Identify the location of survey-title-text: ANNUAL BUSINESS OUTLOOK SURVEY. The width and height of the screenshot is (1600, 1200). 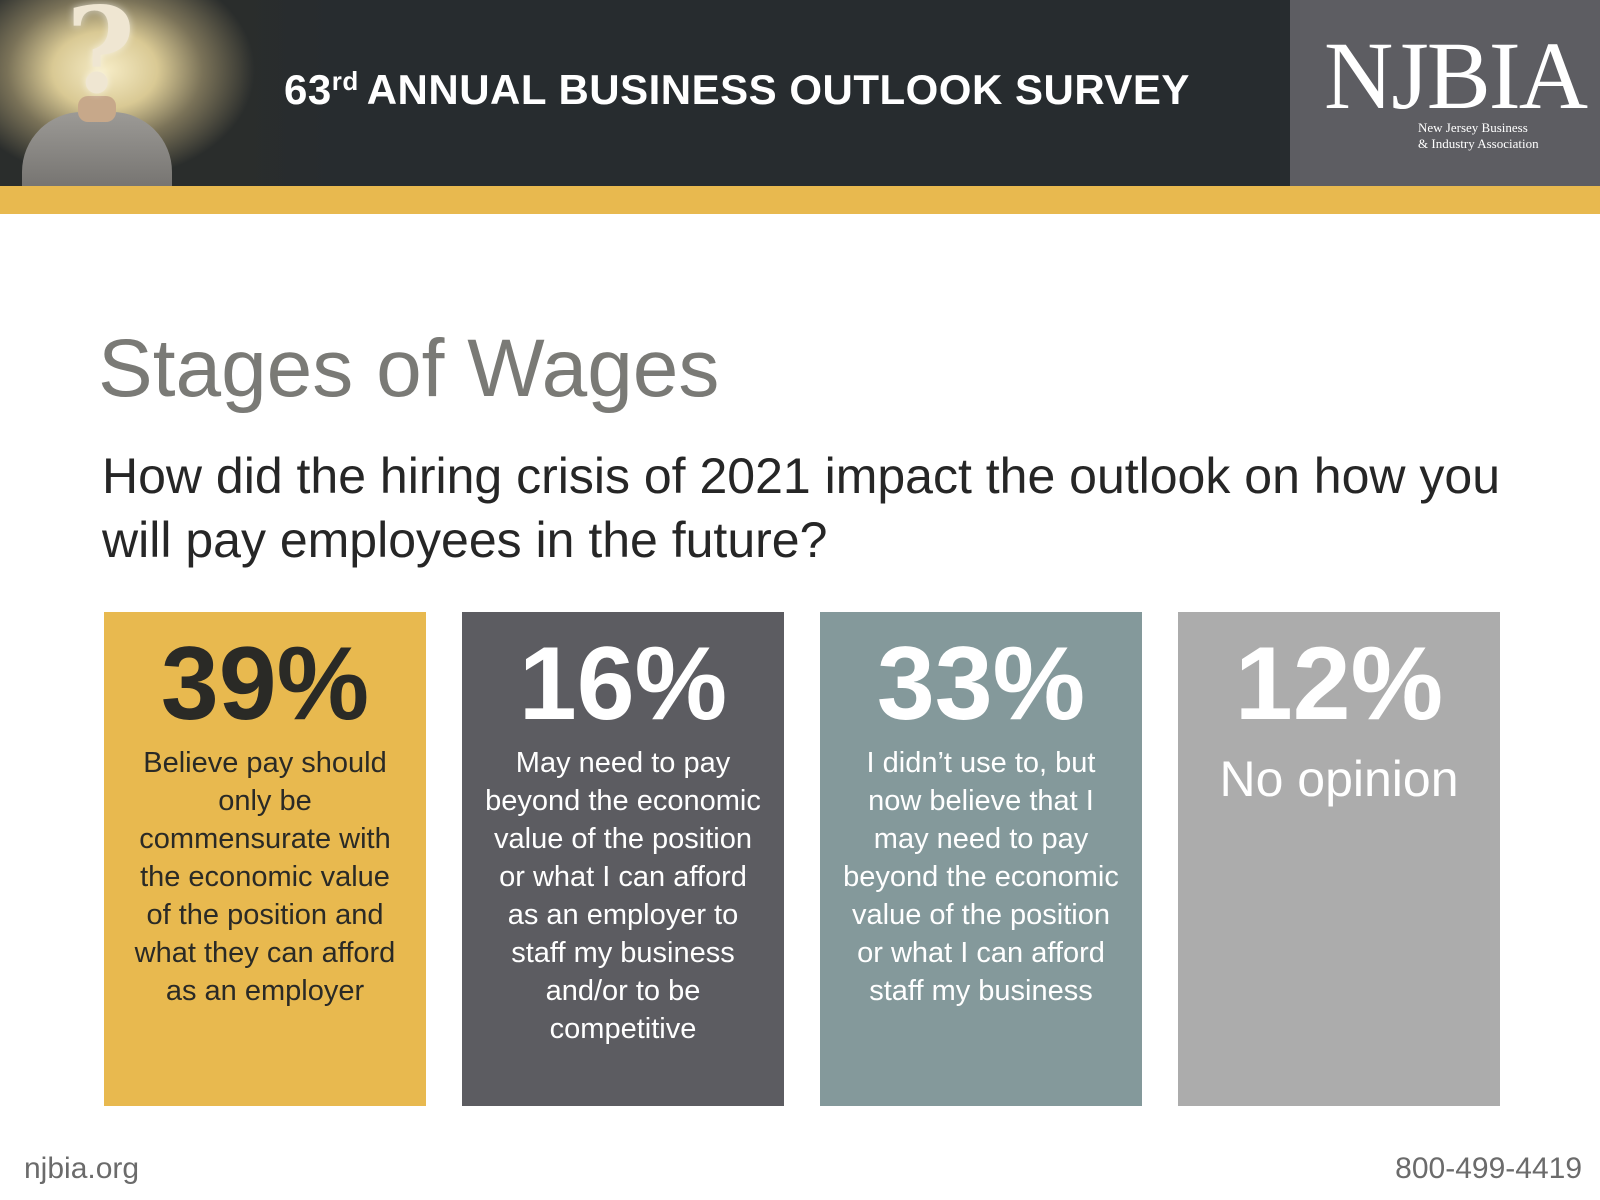
(778, 89).